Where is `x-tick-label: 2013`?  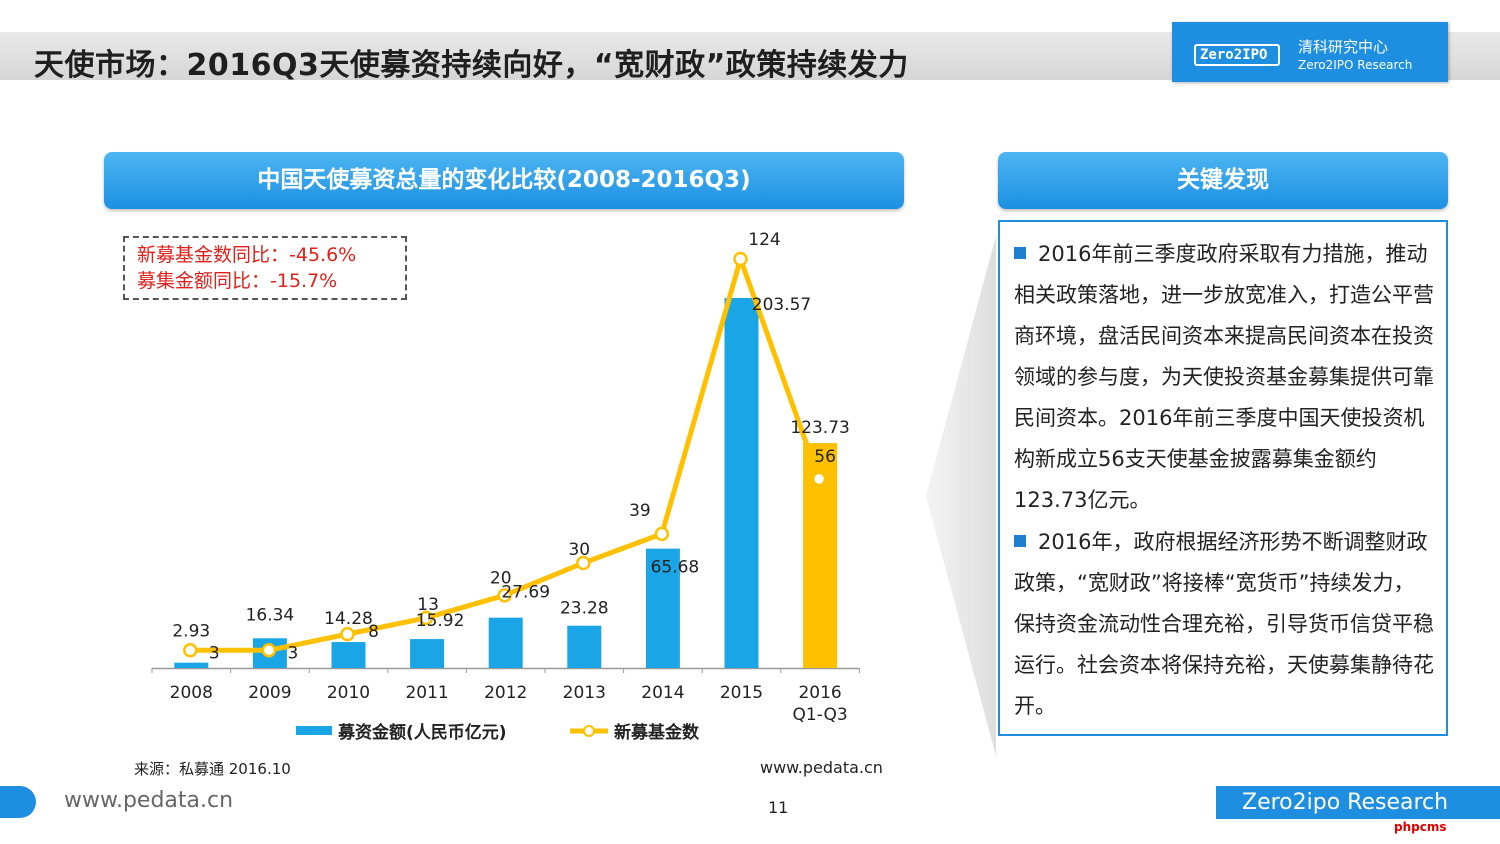 x-tick-label: 2013 is located at coordinates (584, 693).